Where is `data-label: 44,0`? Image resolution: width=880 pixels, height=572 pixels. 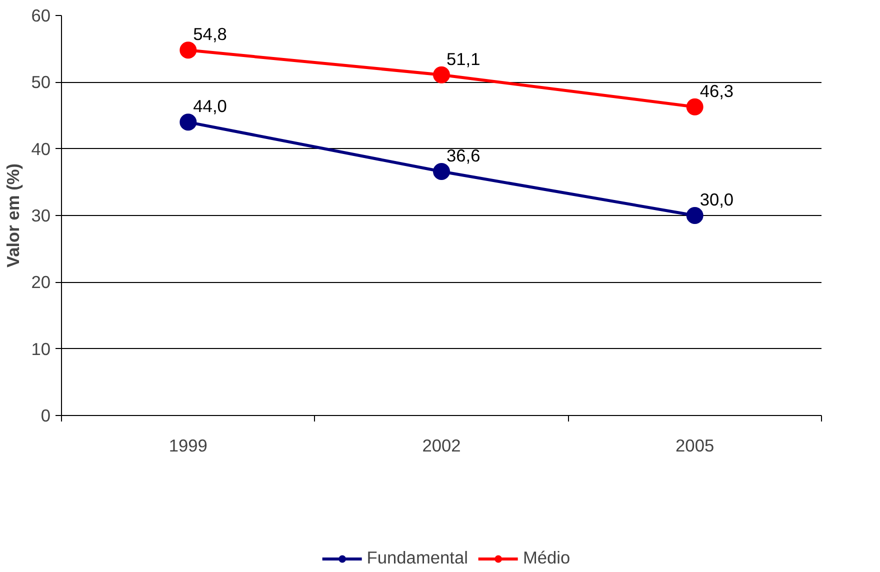 data-label: 44,0 is located at coordinates (210, 106).